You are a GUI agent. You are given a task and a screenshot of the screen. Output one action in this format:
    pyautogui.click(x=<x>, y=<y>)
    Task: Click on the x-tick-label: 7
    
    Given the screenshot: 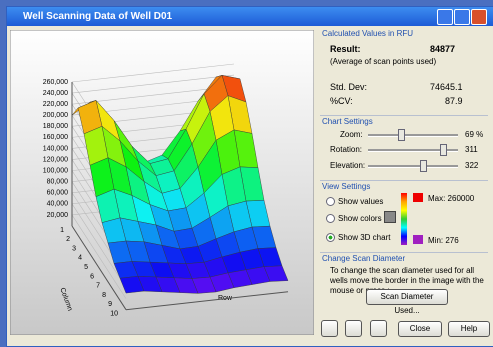 What is the action you would take?
    pyautogui.click(x=98, y=286)
    